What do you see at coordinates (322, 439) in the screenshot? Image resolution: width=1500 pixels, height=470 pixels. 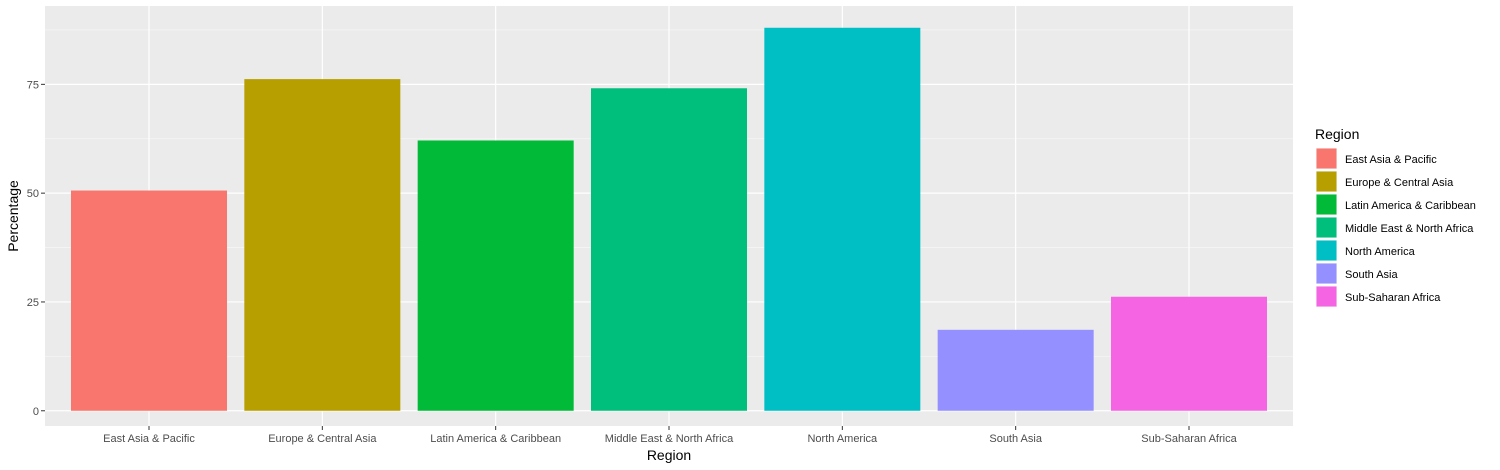 I see `x-tick-label: Europe & Central Asia` at bounding box center [322, 439].